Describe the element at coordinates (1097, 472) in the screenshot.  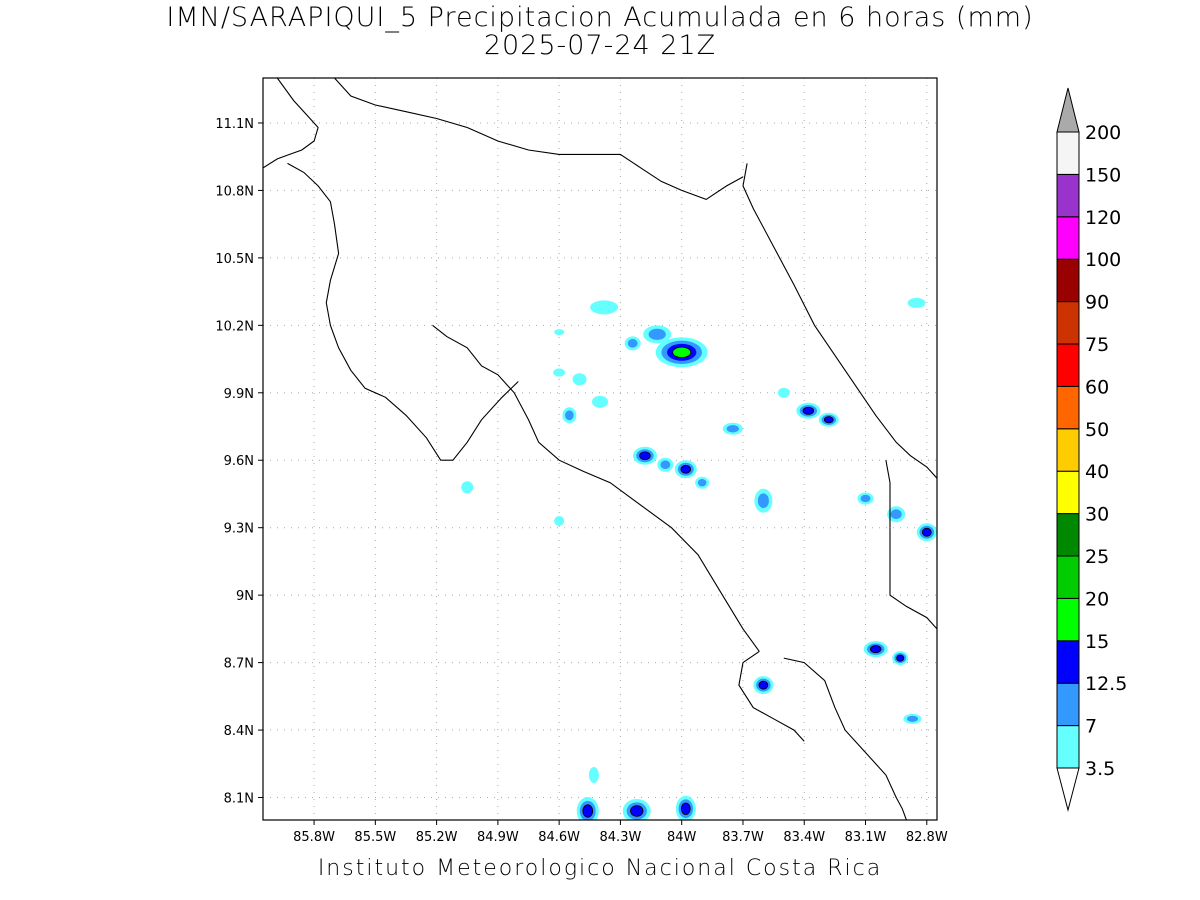
I see `colorbar-label: 40` at that location.